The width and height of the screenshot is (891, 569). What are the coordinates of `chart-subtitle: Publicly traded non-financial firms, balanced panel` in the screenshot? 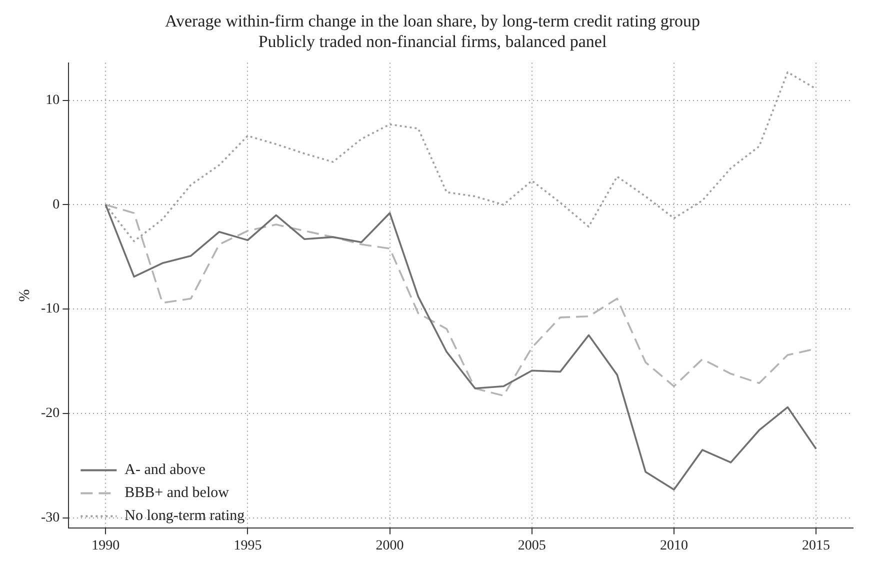 It's located at (432, 42).